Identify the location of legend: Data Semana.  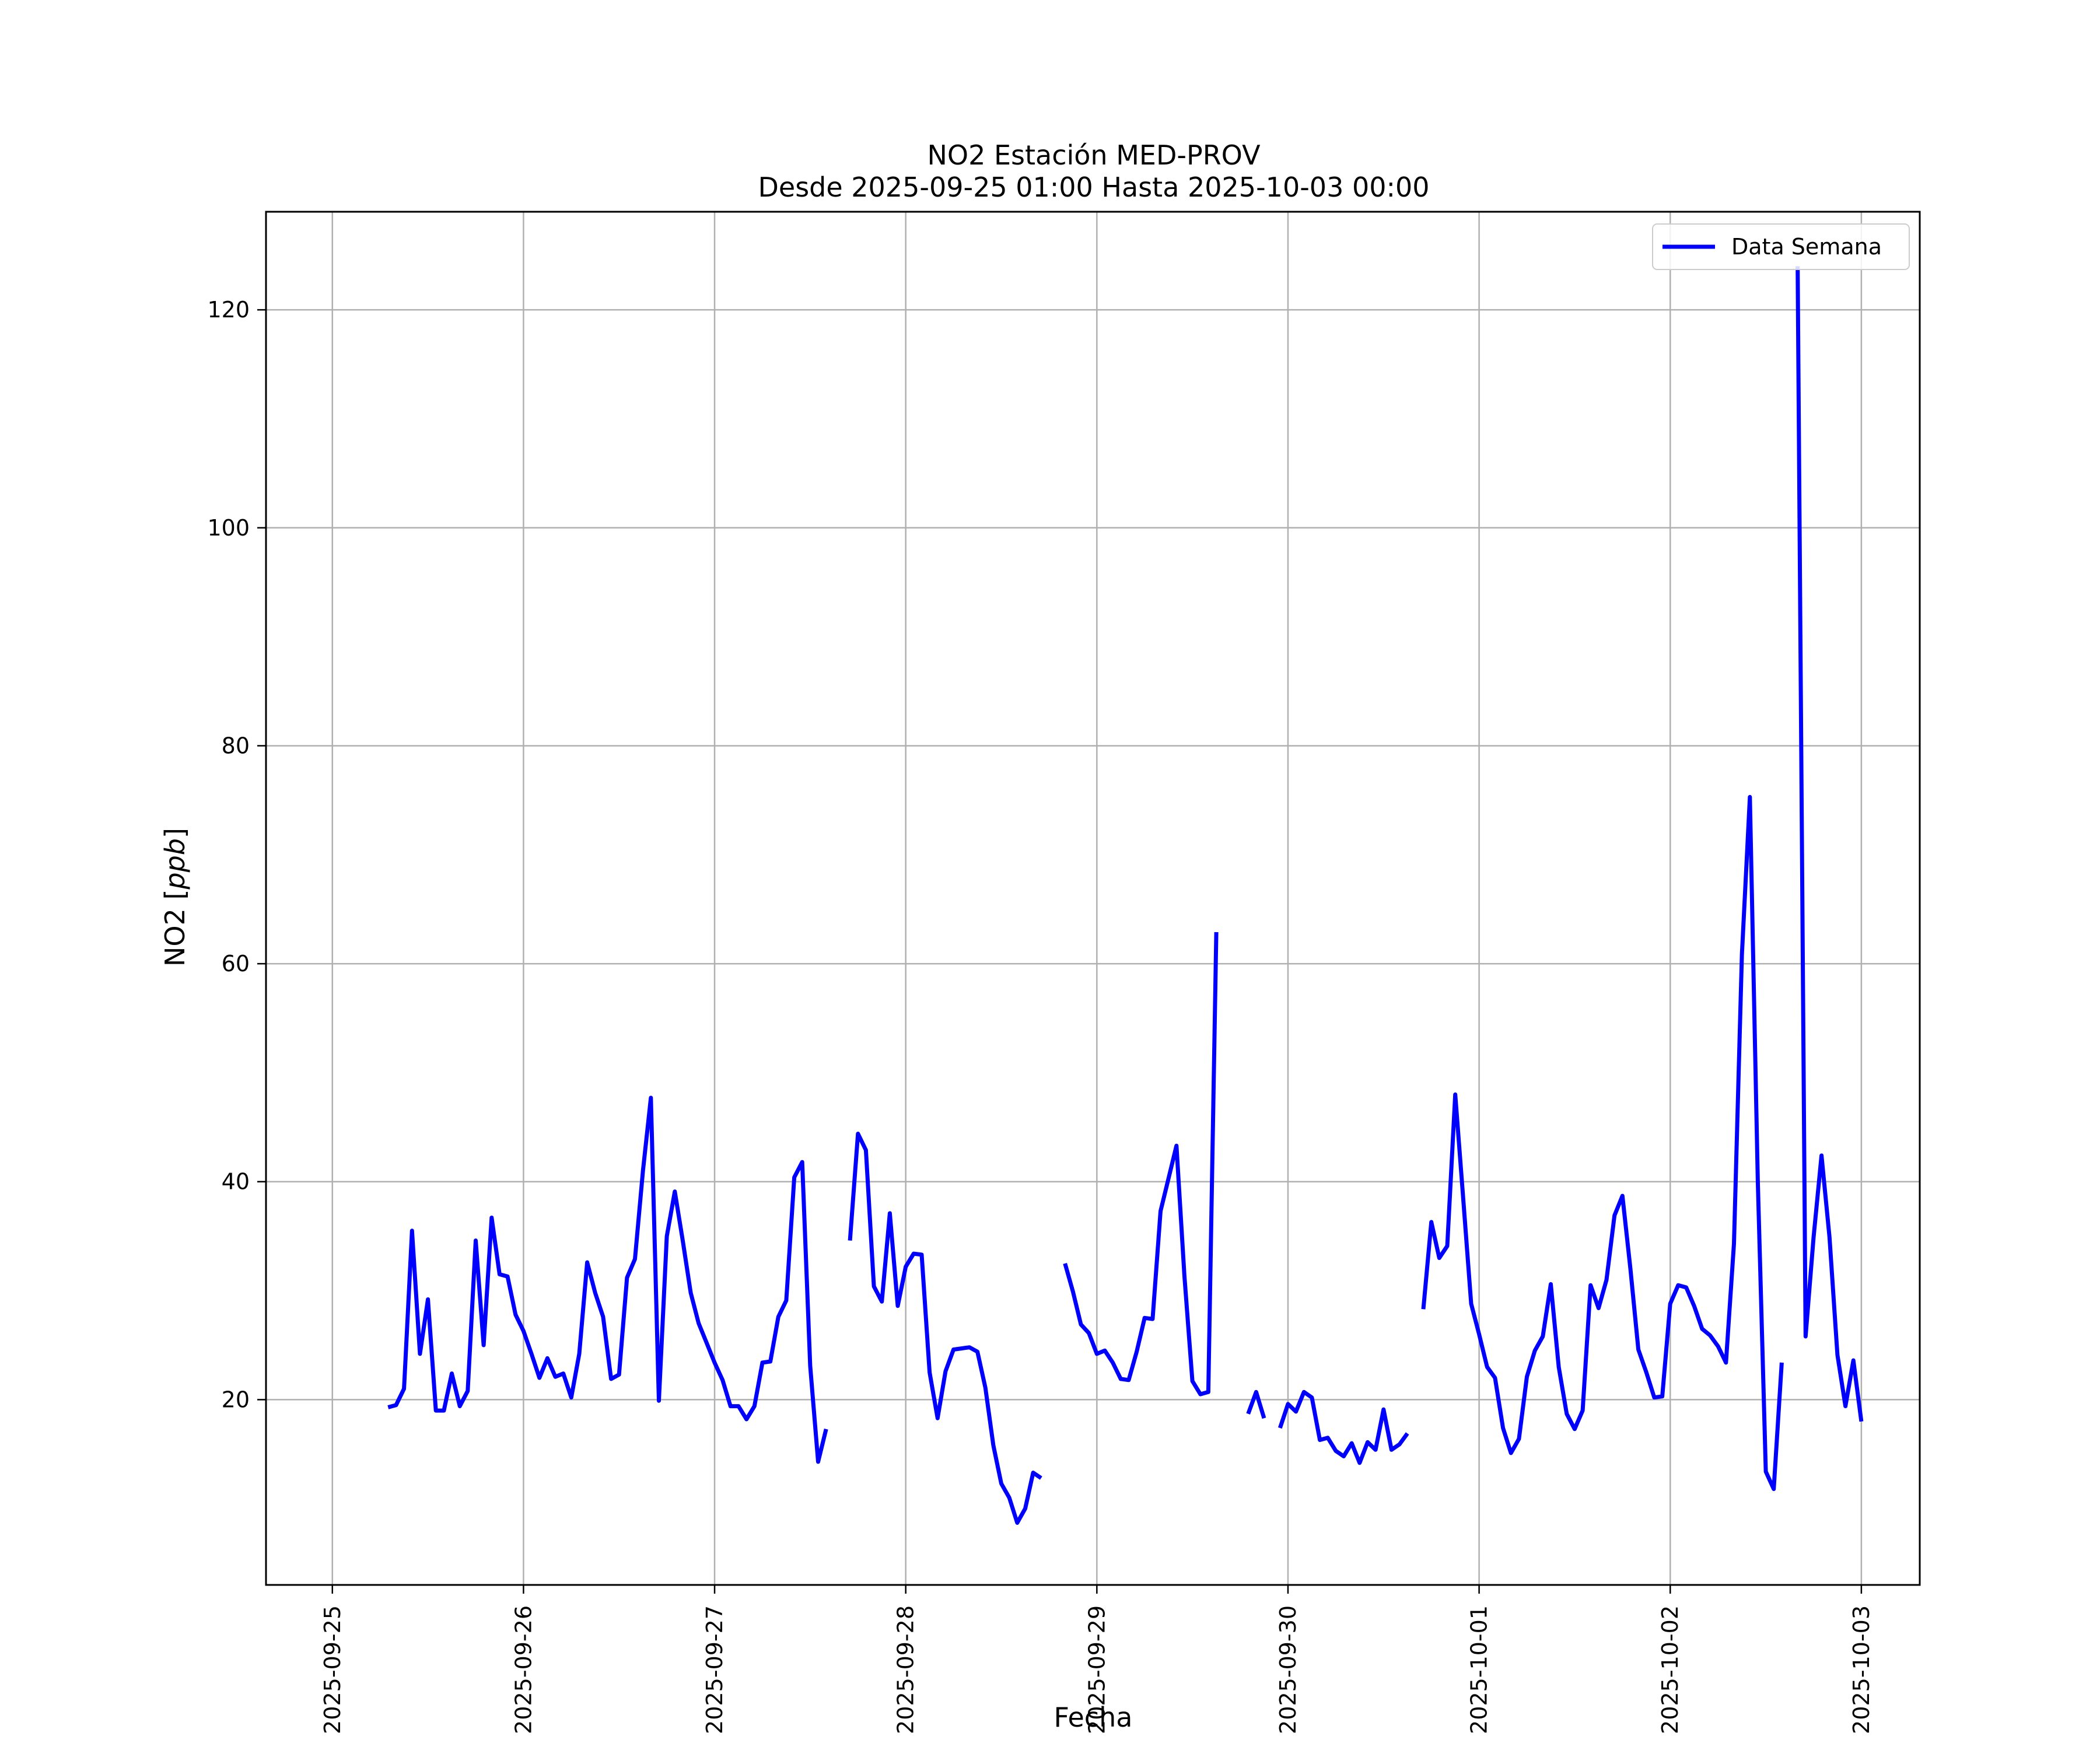
(1781, 246).